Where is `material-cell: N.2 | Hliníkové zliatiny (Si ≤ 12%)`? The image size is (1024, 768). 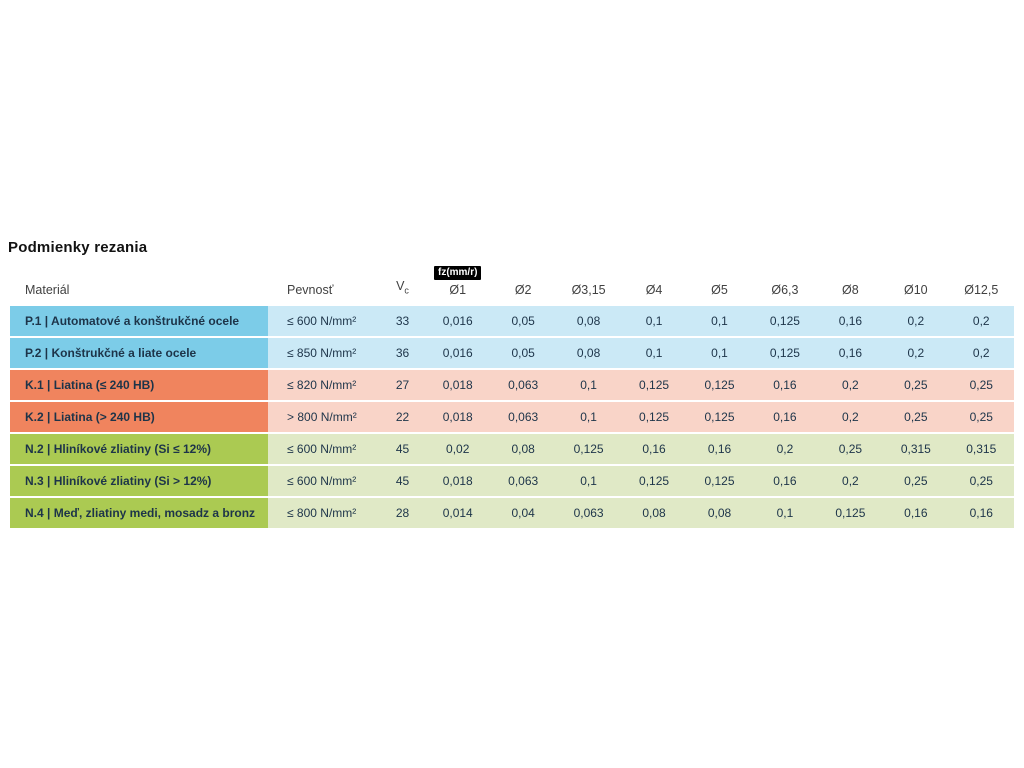
material-cell: N.2 | Hliníkové zliatiny (Si ≤ 12%) is located at coordinates (139, 449).